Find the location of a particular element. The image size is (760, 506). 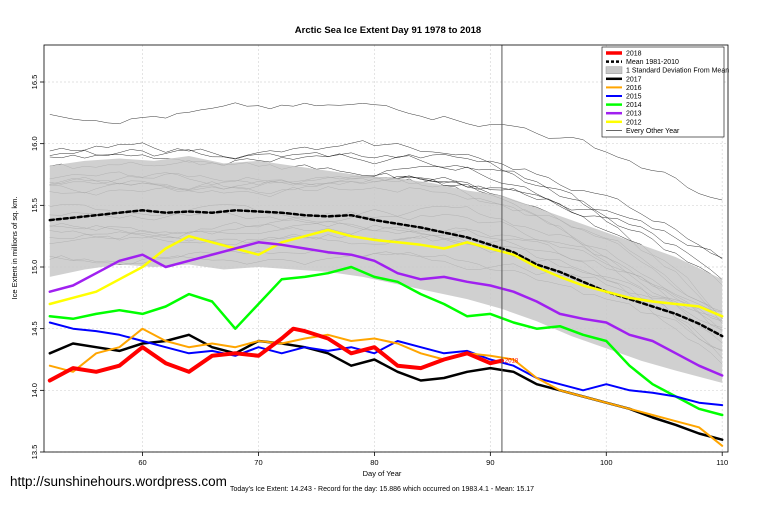

y-axis-label: Ice Extent in millions of sq. km. is located at coordinates (14, 248).